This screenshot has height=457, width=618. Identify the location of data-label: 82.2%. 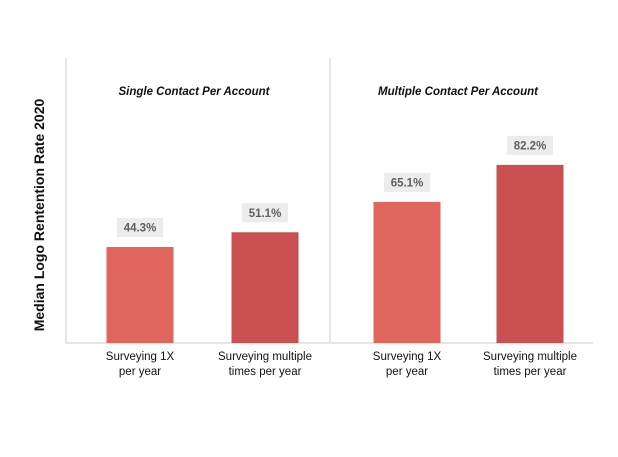
(530, 146).